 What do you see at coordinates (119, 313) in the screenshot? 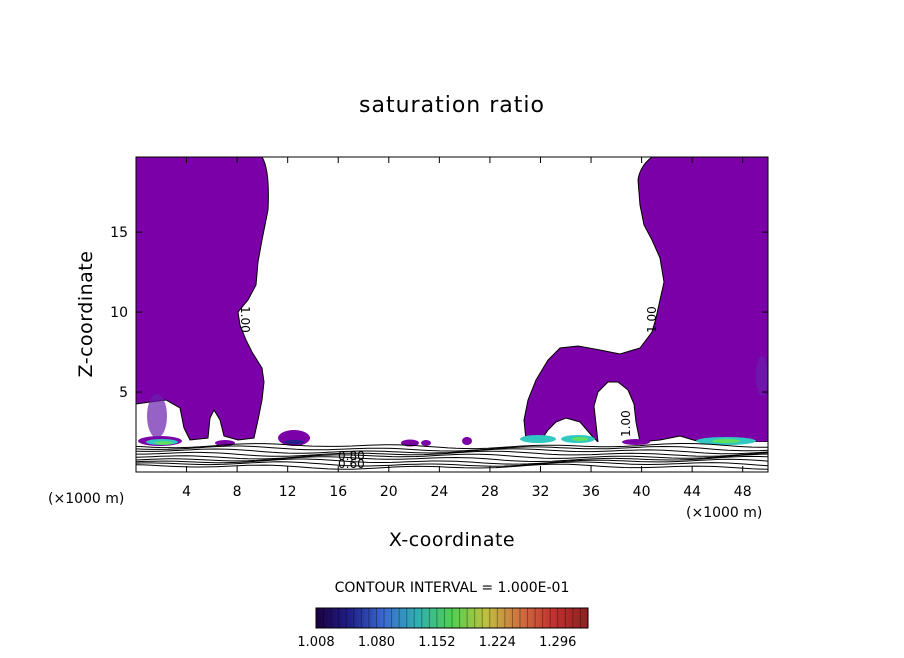
I see `y-tick-label: 10` at bounding box center [119, 313].